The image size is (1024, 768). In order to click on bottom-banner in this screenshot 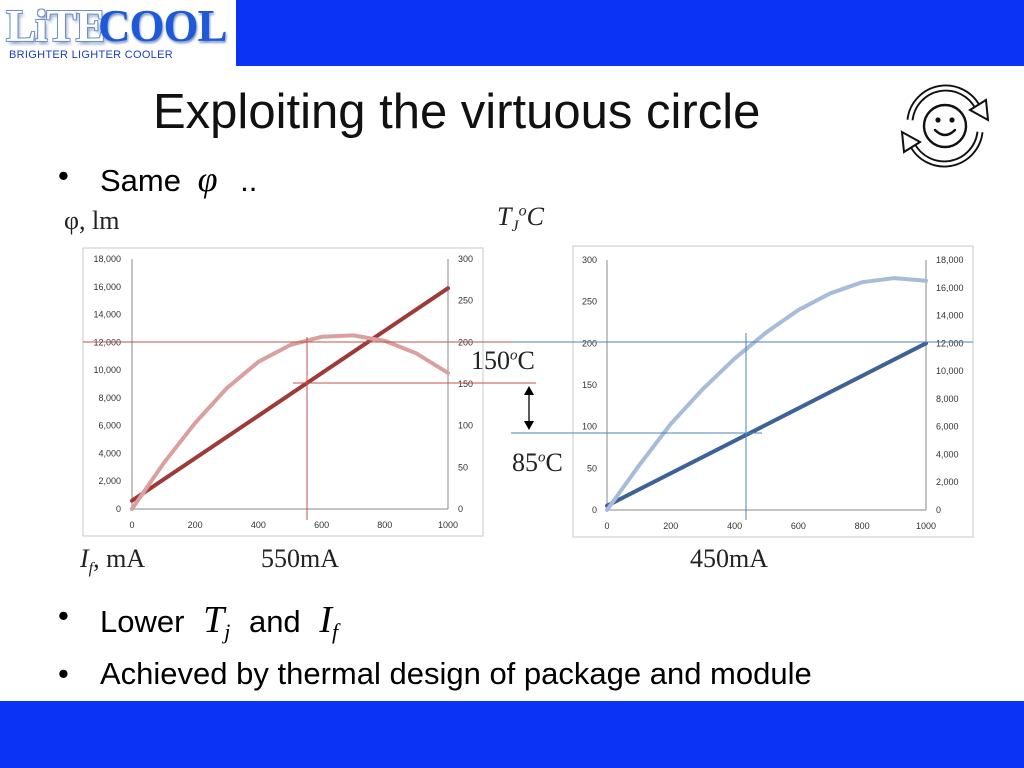, I will do `click(512, 734)`.